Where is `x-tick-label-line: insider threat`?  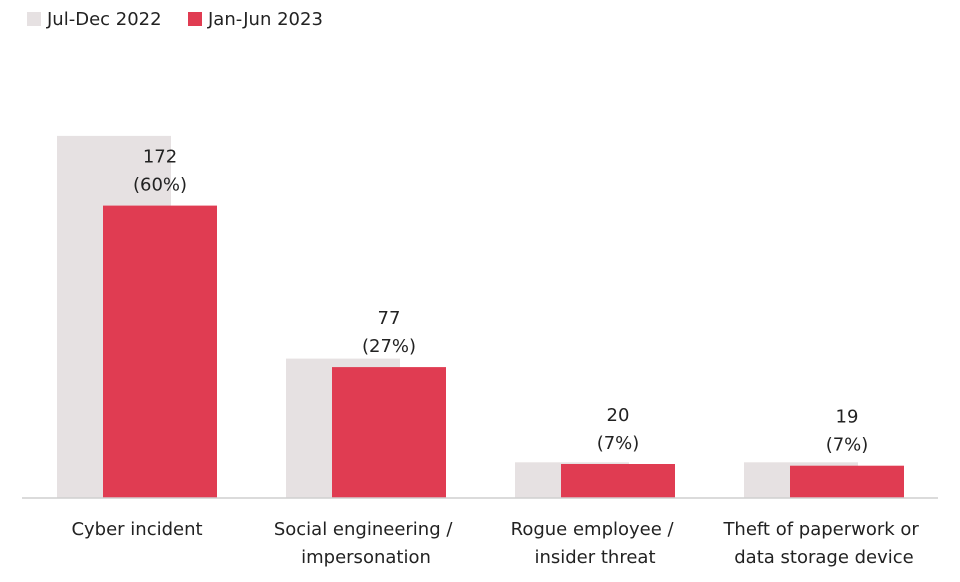
x-tick-label-line: insider threat is located at coordinates (594, 557).